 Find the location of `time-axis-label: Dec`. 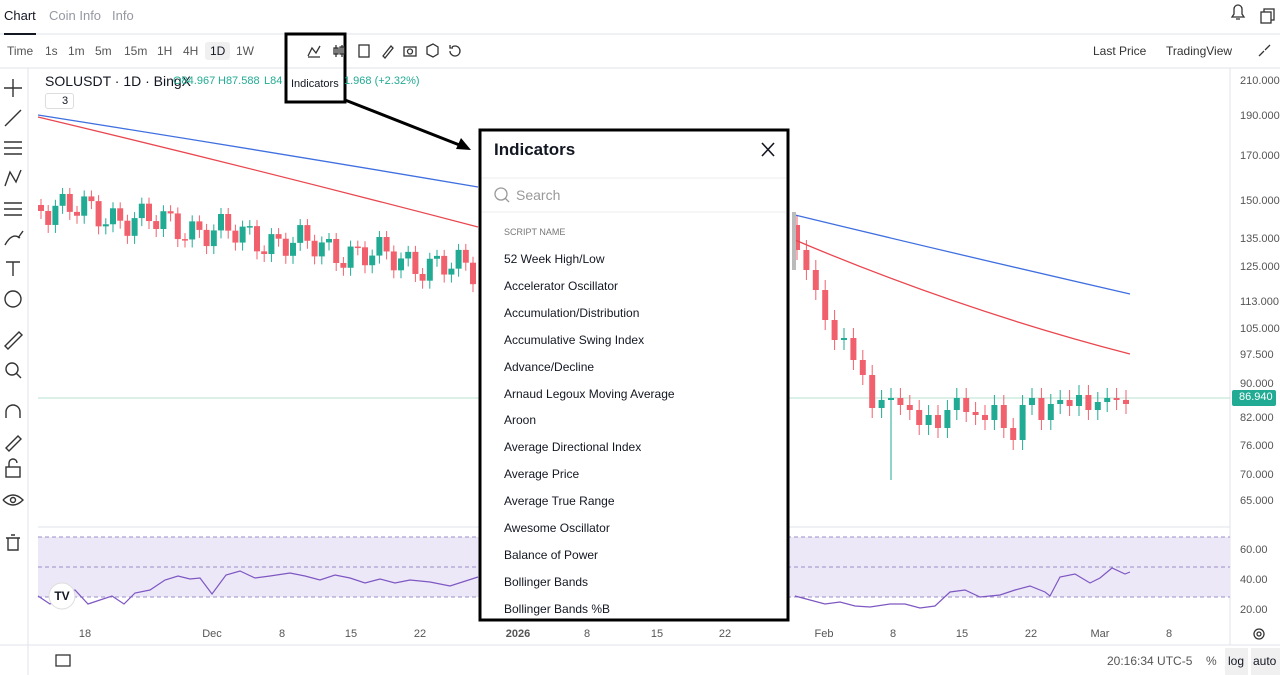

time-axis-label: Dec is located at coordinates (212, 634).